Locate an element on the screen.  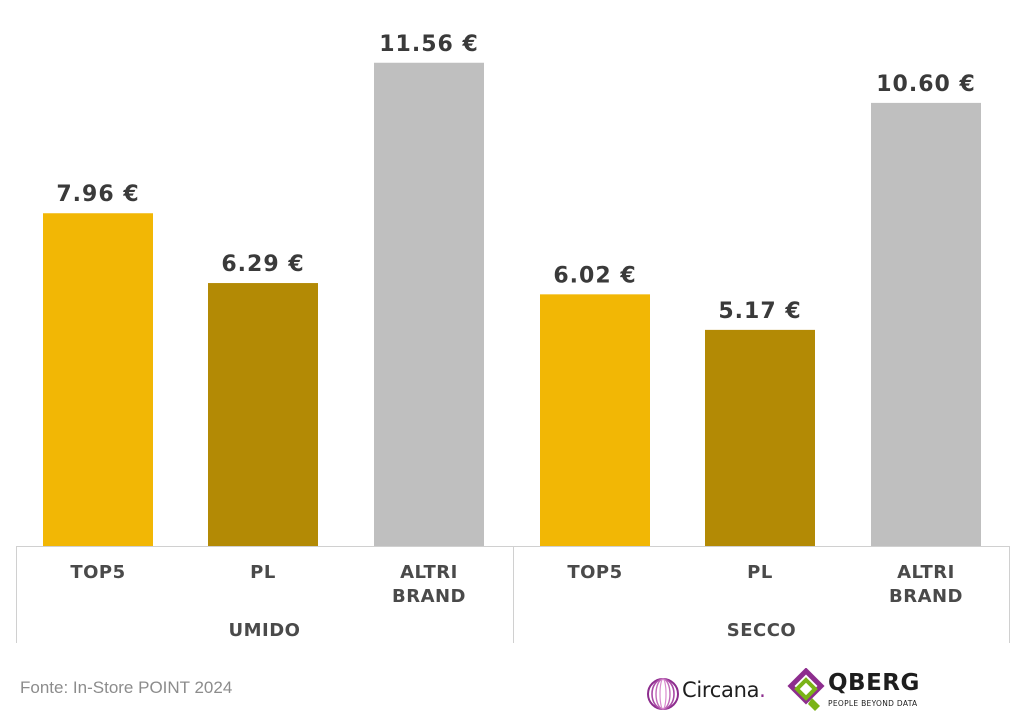
logos: Circana. QBERG PEOPLE BEYOND DATA is located at coordinates (790, 693).